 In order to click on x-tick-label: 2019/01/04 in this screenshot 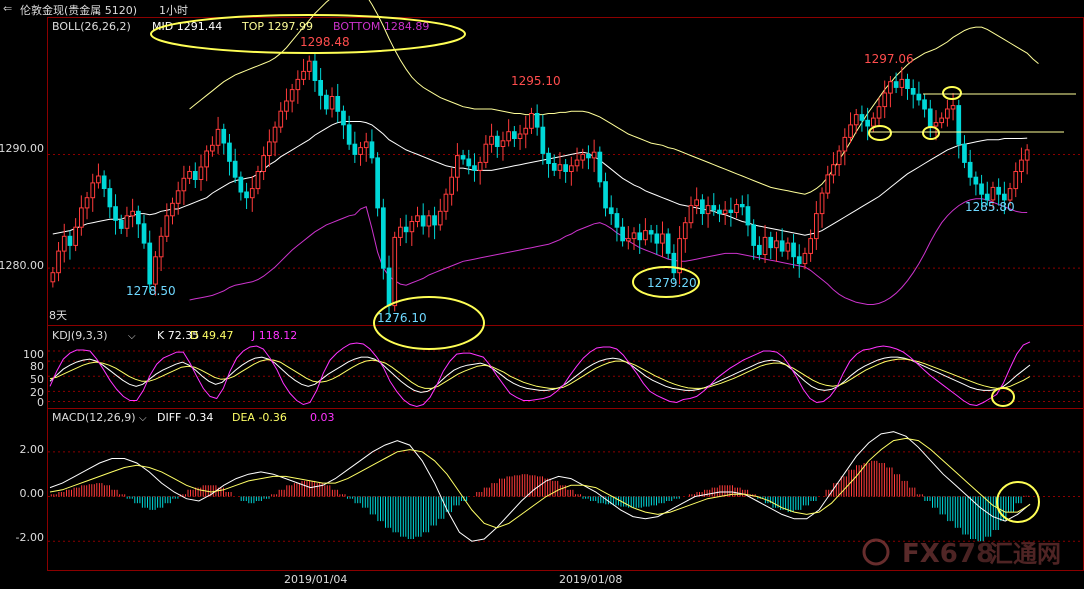, I will do `click(315, 579)`.